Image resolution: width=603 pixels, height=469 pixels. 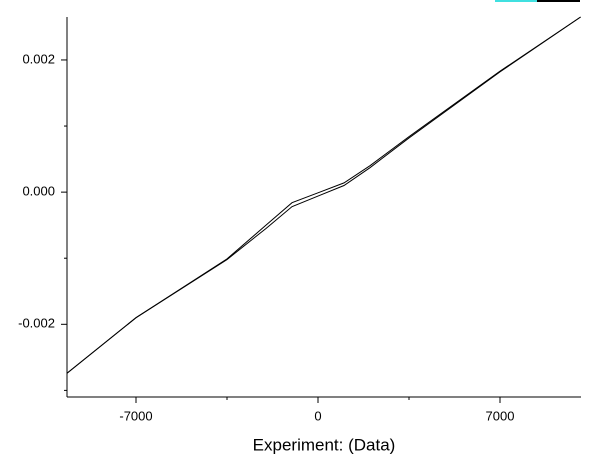 What do you see at coordinates (36, 323) in the screenshot?
I see `y-tick-label: -0.002` at bounding box center [36, 323].